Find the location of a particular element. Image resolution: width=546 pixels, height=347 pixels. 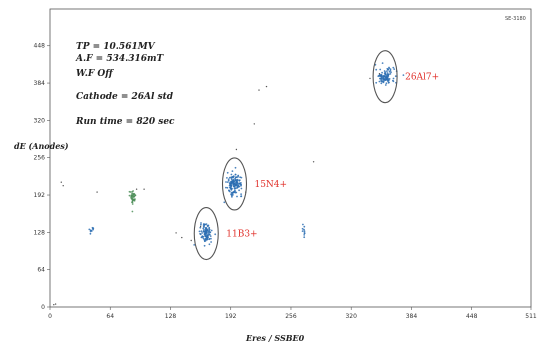

y-tick-label: 192 is located at coordinates (40, 195).